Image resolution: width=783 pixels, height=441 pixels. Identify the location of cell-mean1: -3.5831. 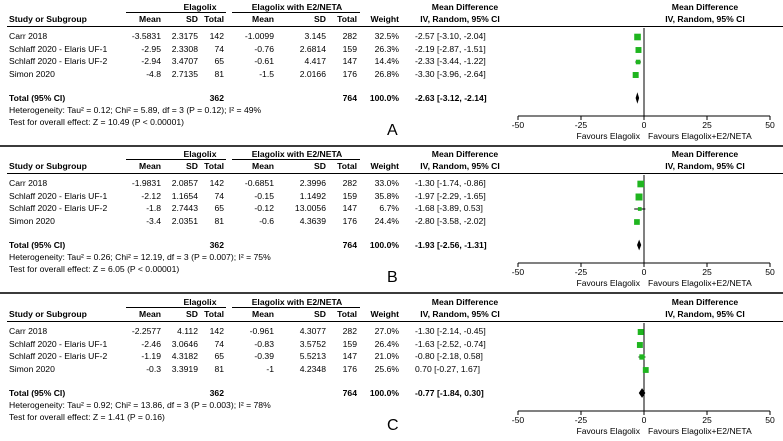
(146, 36).